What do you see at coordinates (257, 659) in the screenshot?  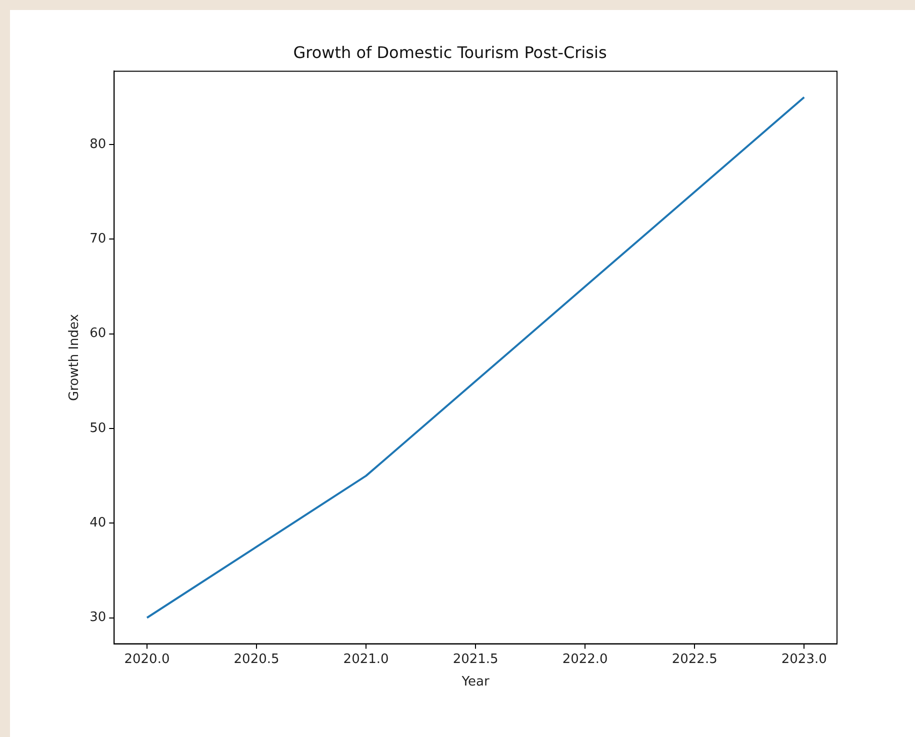 I see `x-tick-label: 2020.5` at bounding box center [257, 659].